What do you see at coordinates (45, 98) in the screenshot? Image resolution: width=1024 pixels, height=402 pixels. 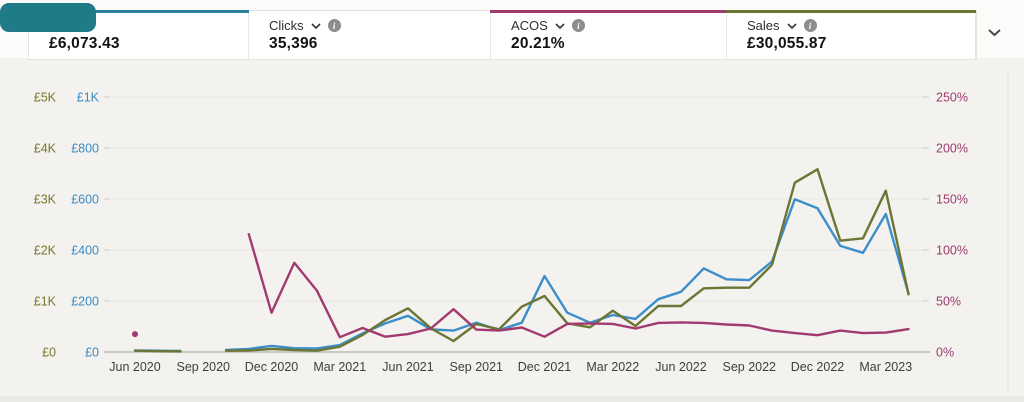 I see `svg-text: £5K` at bounding box center [45, 98].